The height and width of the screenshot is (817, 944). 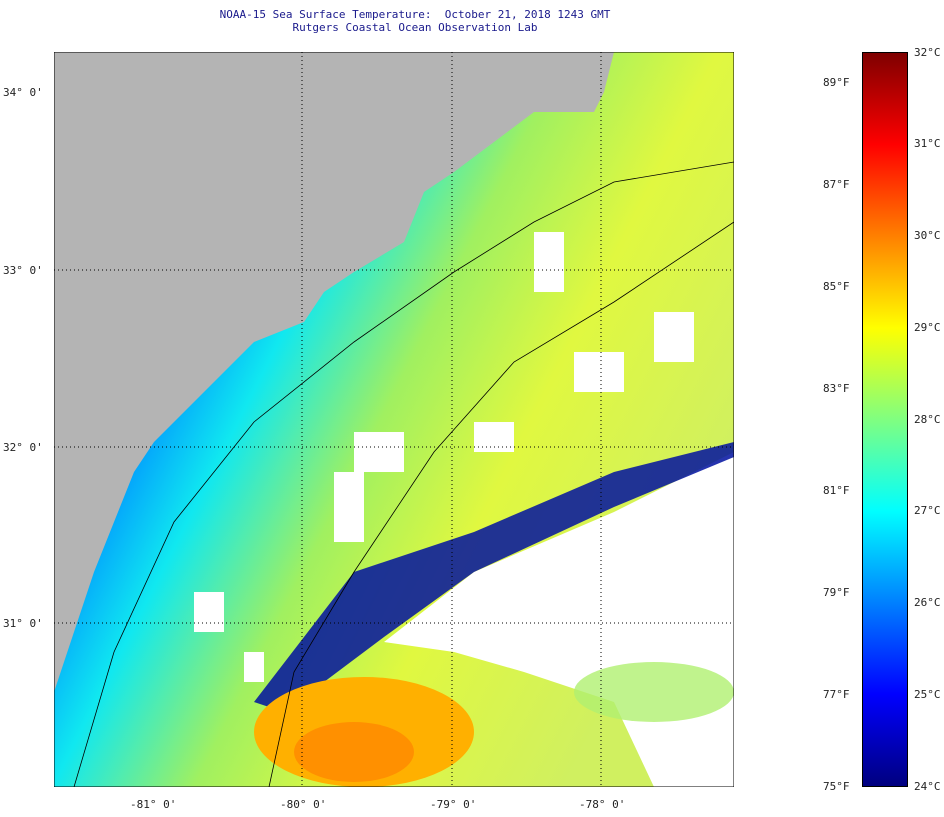 I want to click on fahrenheit-label: 85°F, so click(x=836, y=286).